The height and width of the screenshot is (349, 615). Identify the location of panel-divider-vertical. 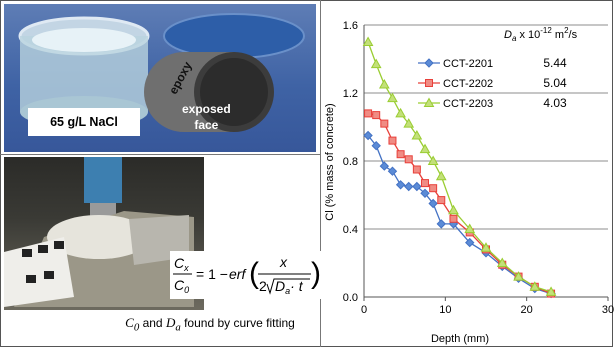
(320, 173).